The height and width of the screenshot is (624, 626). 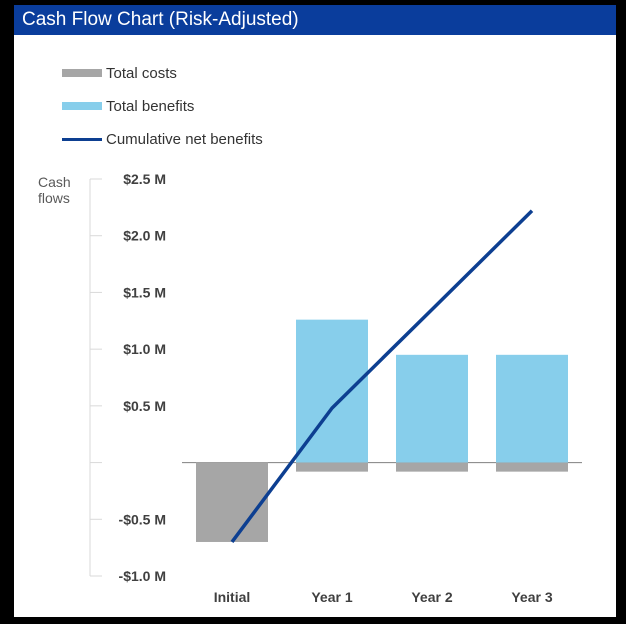 What do you see at coordinates (184, 139) in the screenshot?
I see `legend-label-cumulative: Cumulative net benefits` at bounding box center [184, 139].